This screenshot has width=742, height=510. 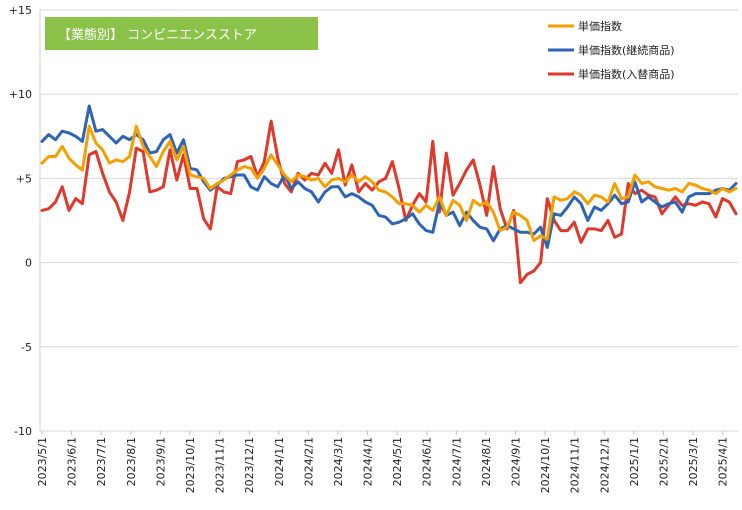 What do you see at coordinates (626, 74) in the screenshot?
I see `legend-label: 単価指数(入替商品)` at bounding box center [626, 74].